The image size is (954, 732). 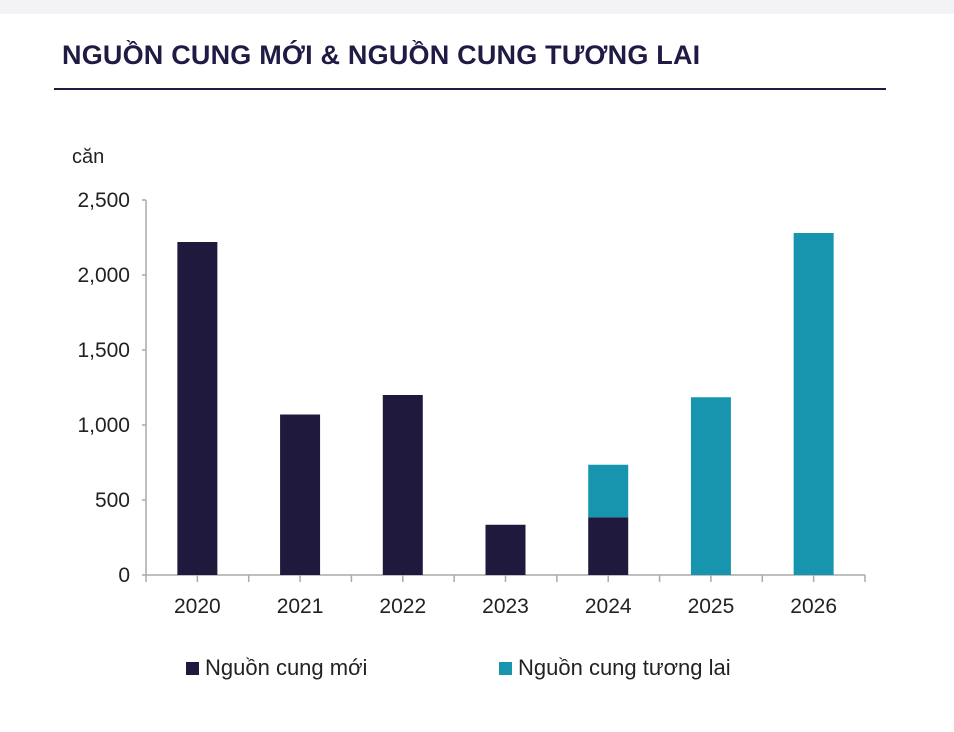 I want to click on x-tick-label: 2021, so click(x=300, y=606).